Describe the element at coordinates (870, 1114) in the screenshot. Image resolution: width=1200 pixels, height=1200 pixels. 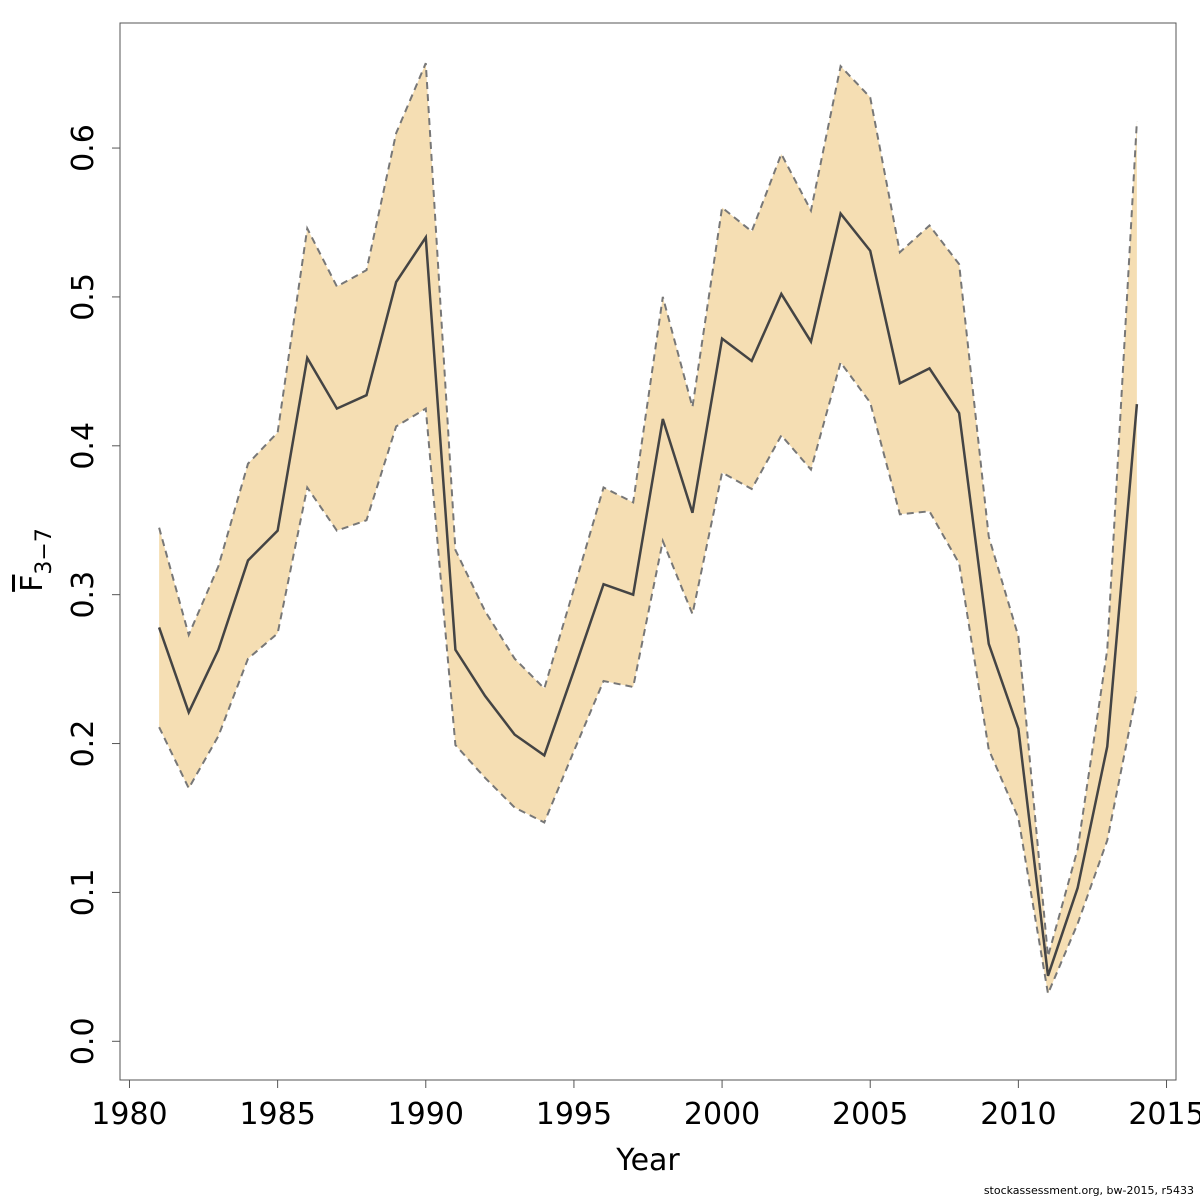
I see `x-tick-label: 2005` at that location.